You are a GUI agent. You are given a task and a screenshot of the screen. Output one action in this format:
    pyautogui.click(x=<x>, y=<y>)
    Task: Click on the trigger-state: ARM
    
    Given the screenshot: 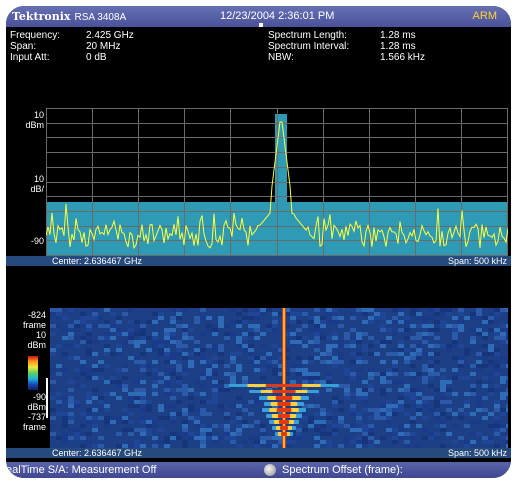 What is the action you would take?
    pyautogui.click(x=484, y=16)
    